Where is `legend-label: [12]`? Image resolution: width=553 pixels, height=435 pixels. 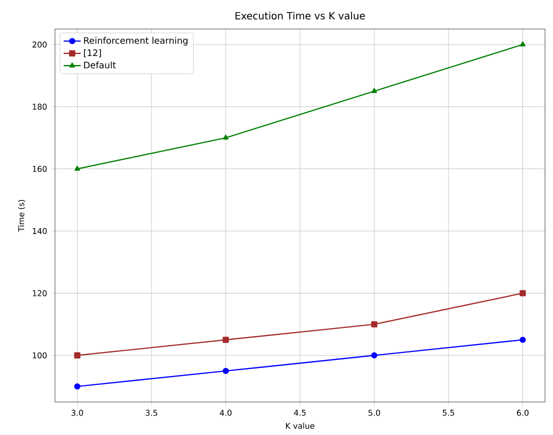 legend-label: [12] is located at coordinates (92, 53).